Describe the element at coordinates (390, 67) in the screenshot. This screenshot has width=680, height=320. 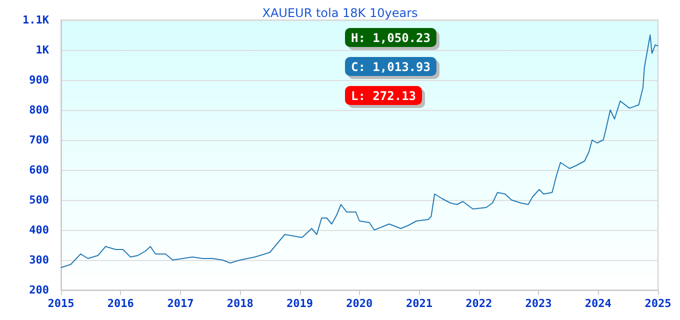
I see `annotation: C: 1,013.93` at that location.